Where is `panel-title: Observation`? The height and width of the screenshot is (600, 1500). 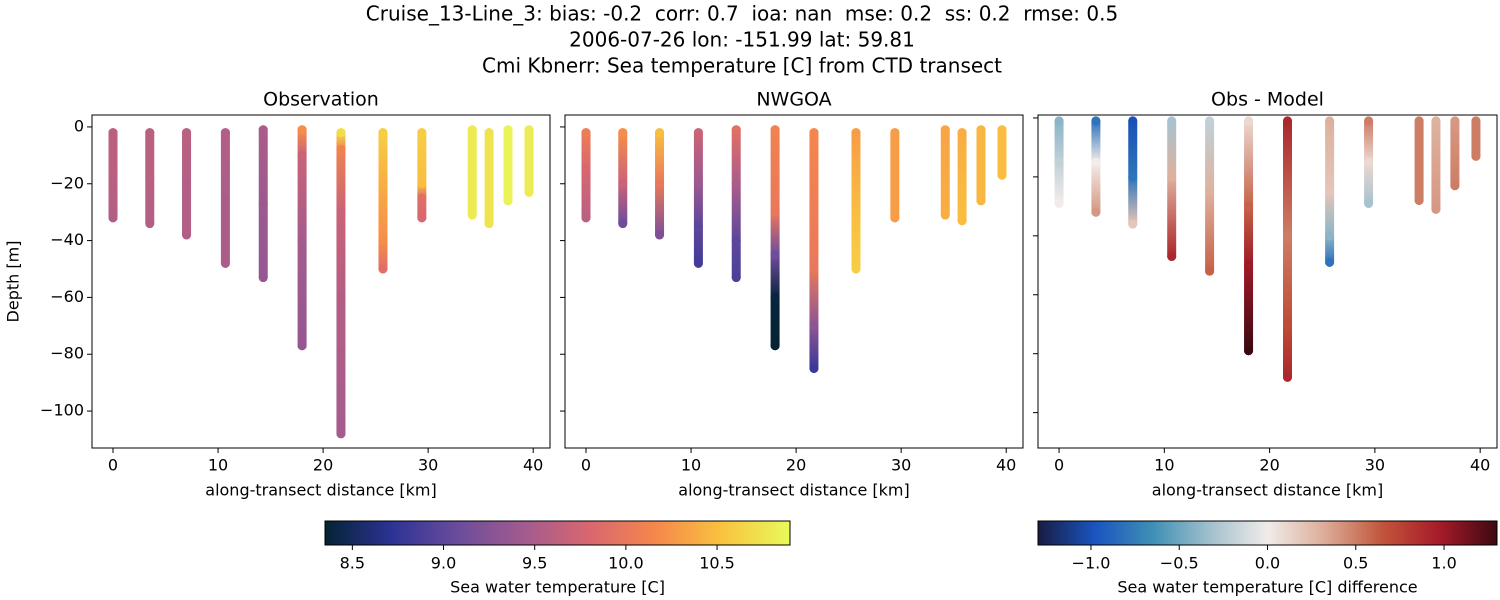 panel-title: Observation is located at coordinates (321, 100).